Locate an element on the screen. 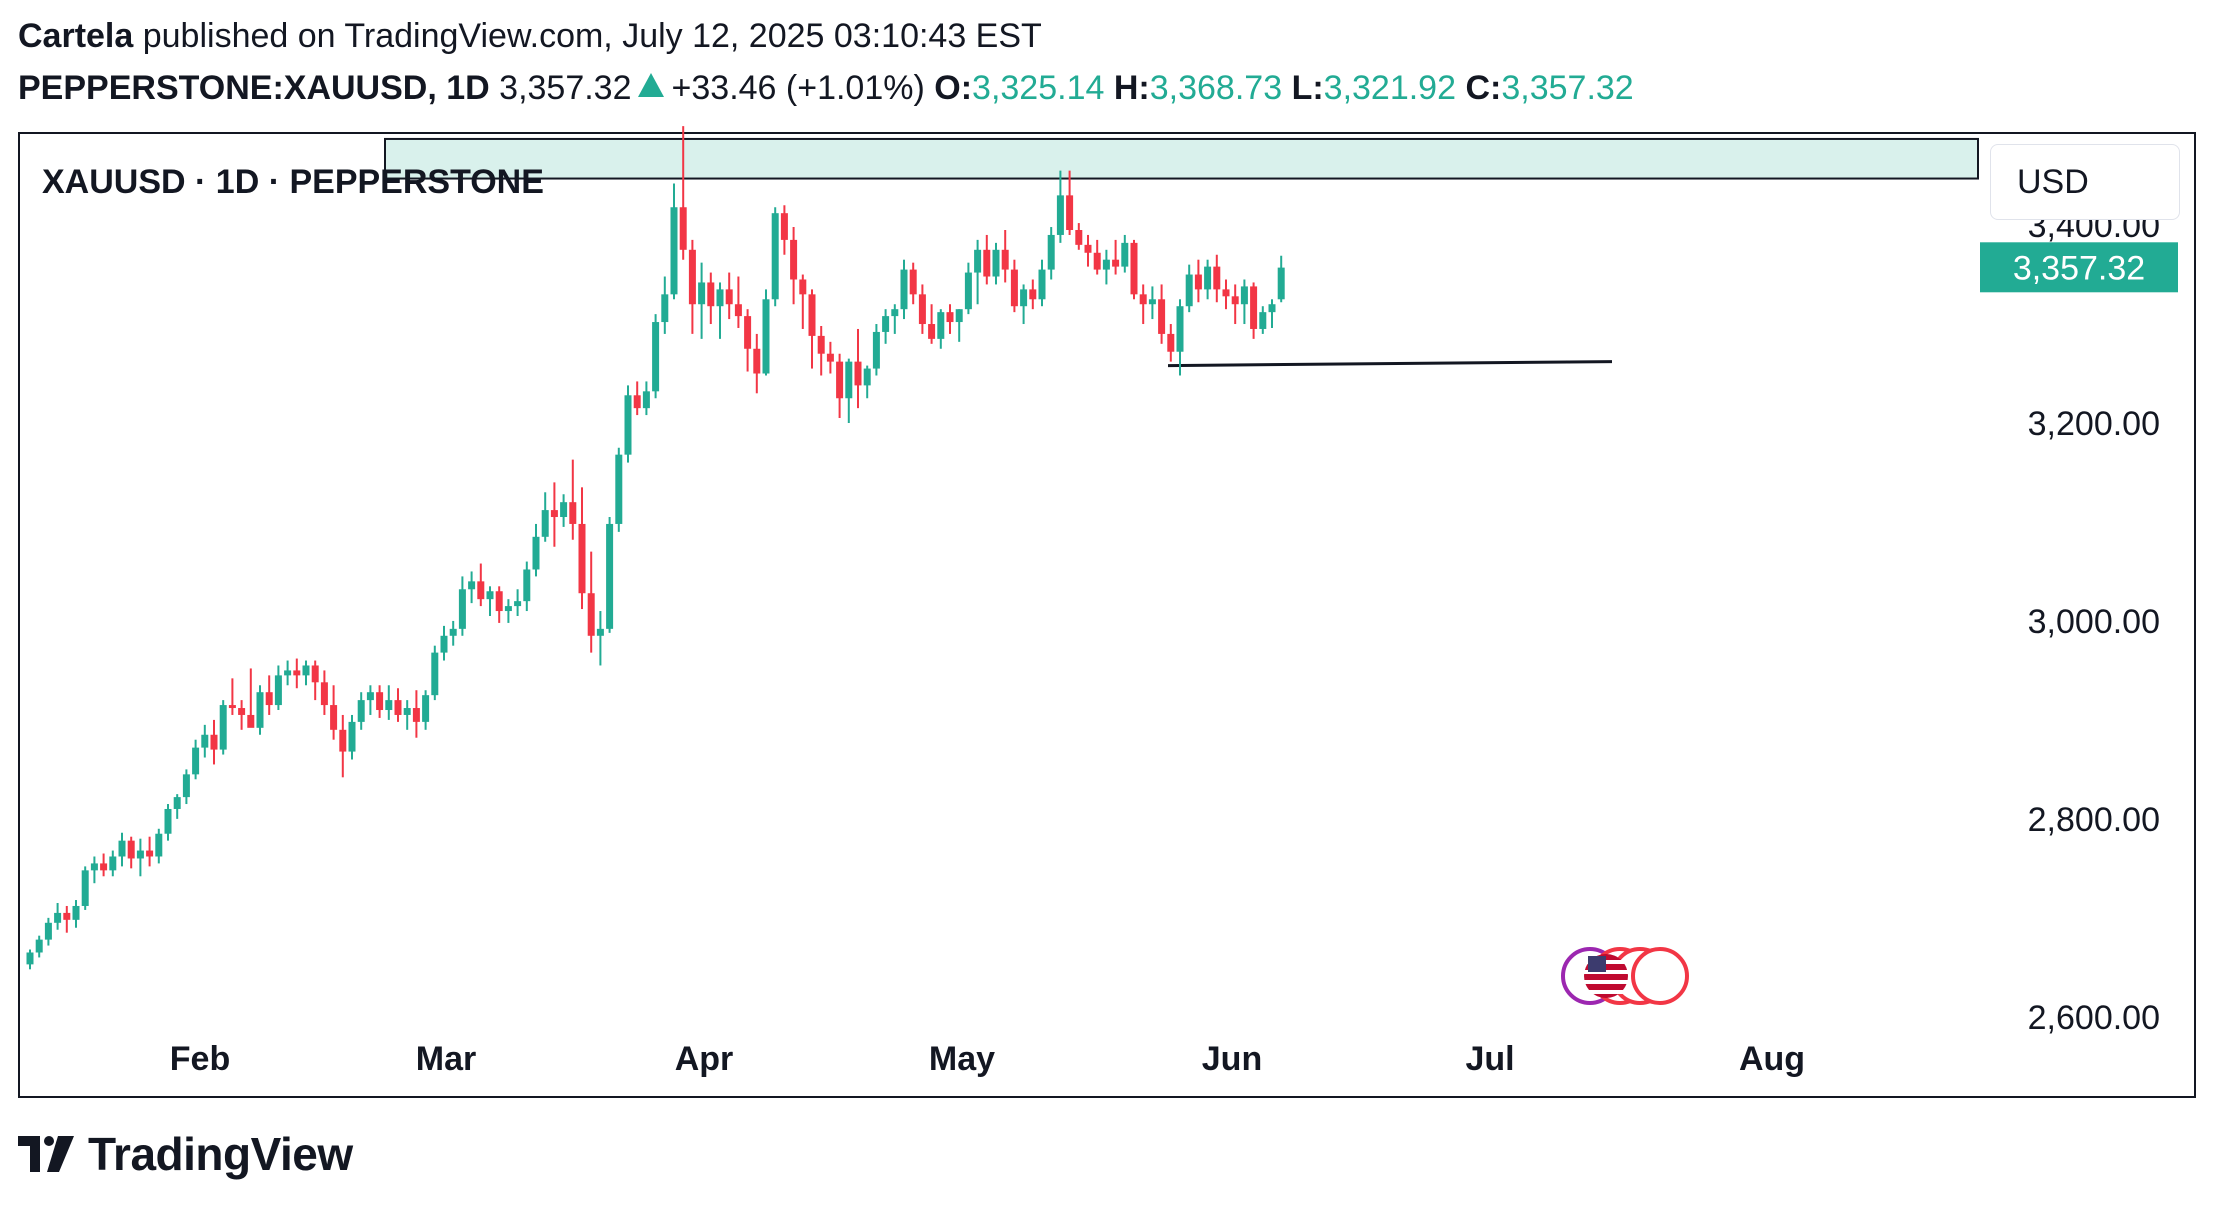  brand-name: TradingView is located at coordinates (220, 1154).